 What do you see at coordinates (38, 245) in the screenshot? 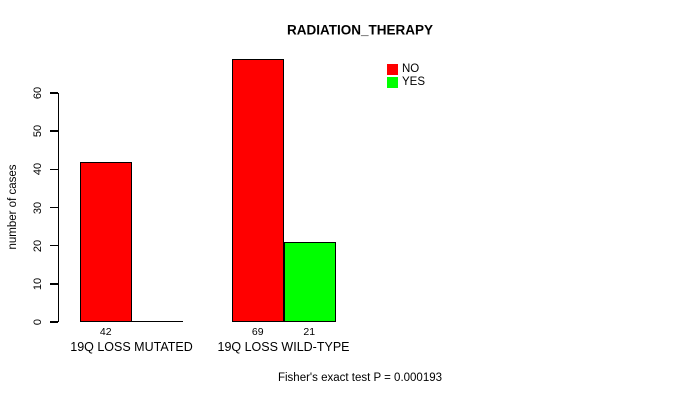
I see `y-tick-label: 20` at bounding box center [38, 245].